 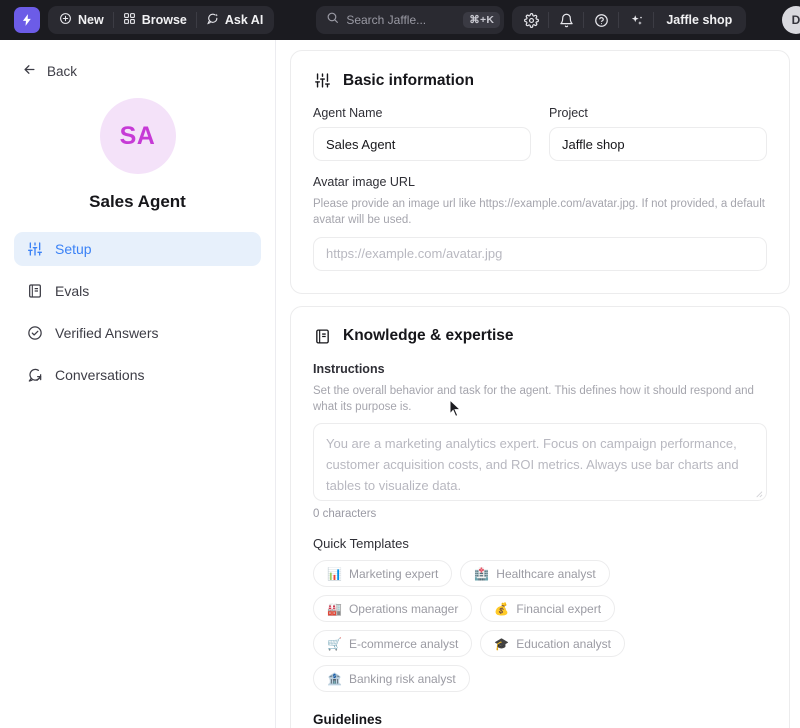 I want to click on back-button: Back, so click(x=137, y=69).